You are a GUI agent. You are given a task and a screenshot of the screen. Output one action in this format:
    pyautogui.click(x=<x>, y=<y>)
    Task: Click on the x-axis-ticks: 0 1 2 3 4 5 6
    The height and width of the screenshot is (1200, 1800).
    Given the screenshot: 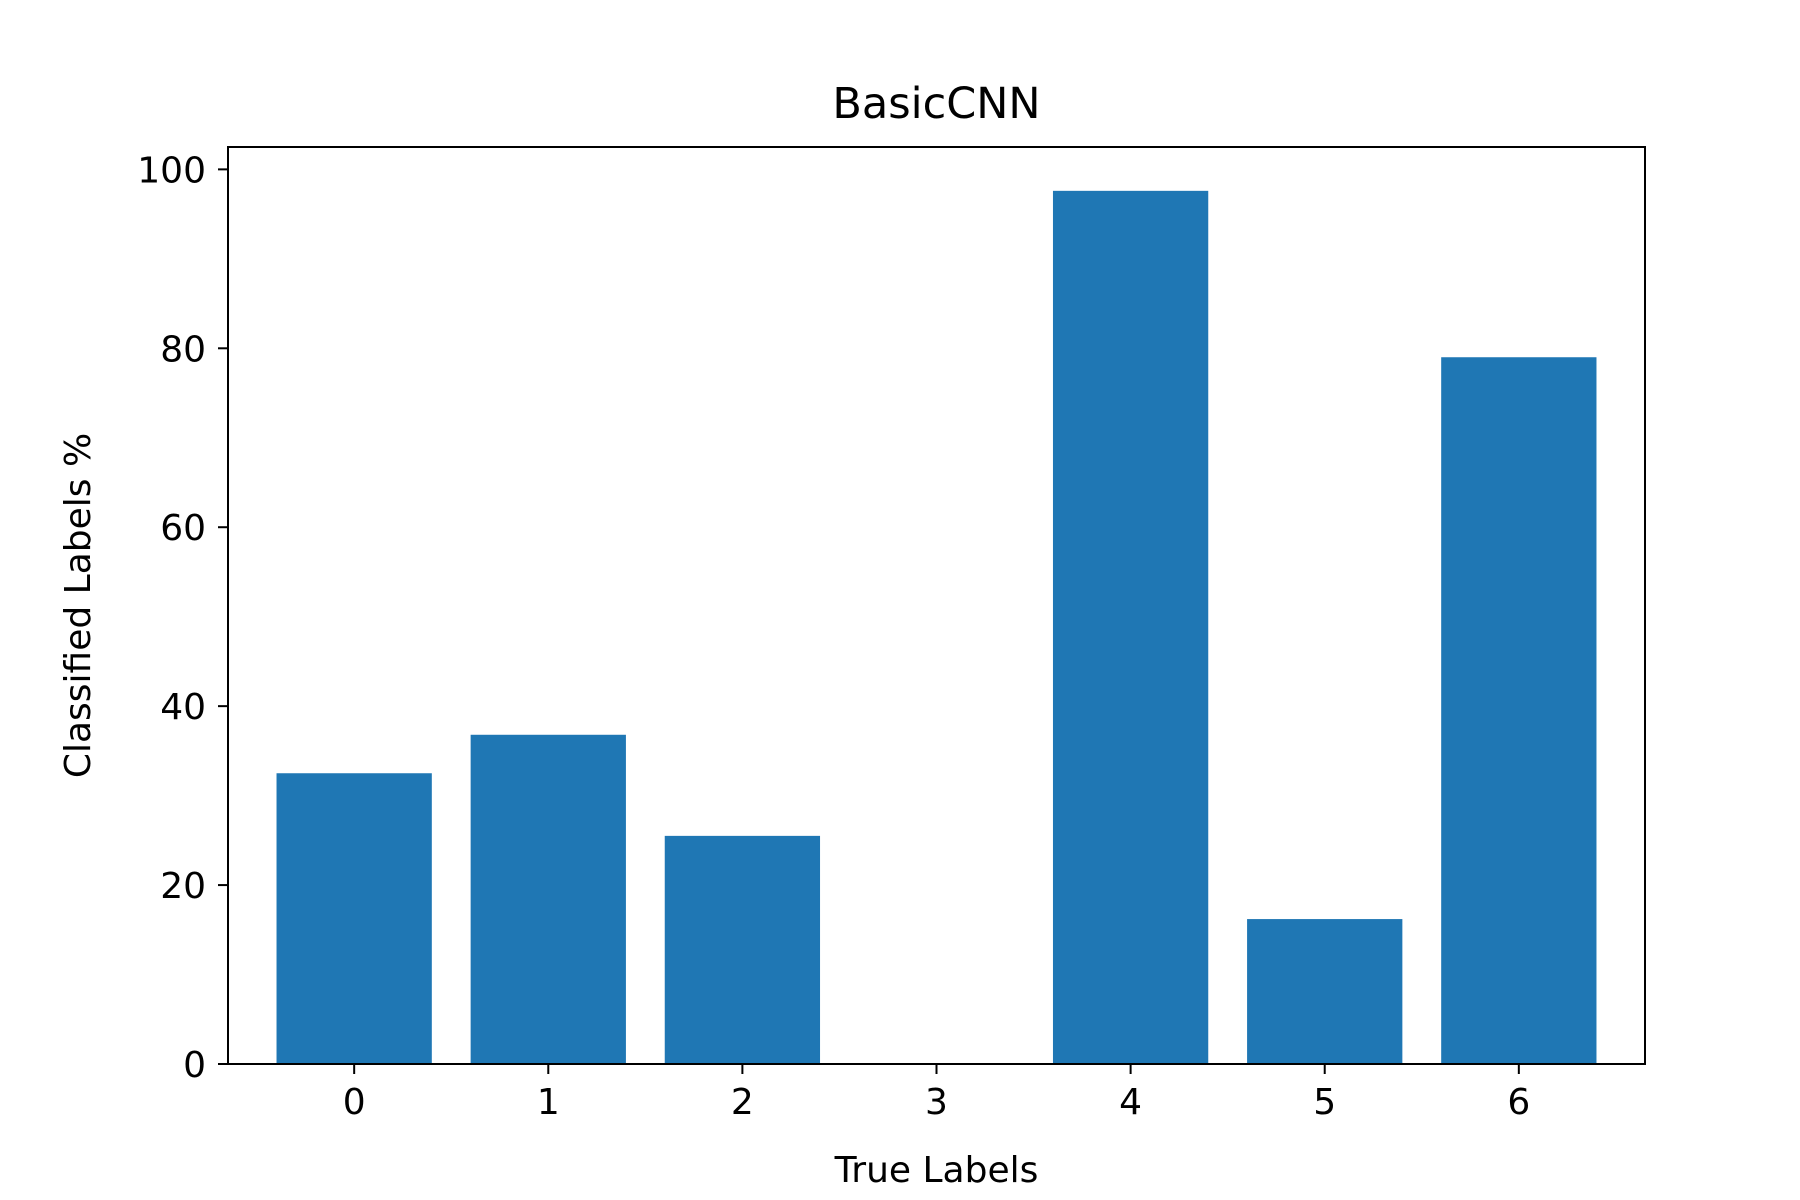 What is the action you would take?
    pyautogui.click(x=936, y=1093)
    